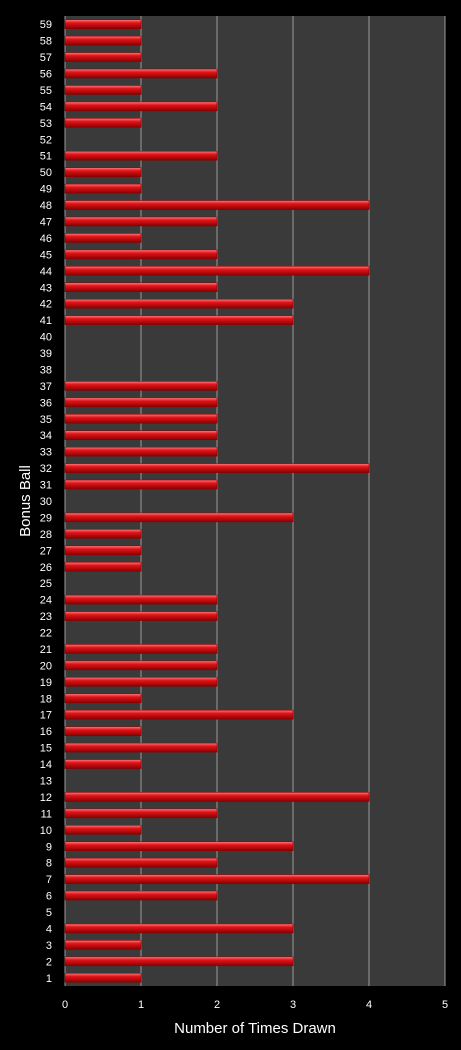 The image size is (461, 1050). Describe the element at coordinates (46, 403) in the screenshot. I see `y-tick-label-36: 36` at that location.